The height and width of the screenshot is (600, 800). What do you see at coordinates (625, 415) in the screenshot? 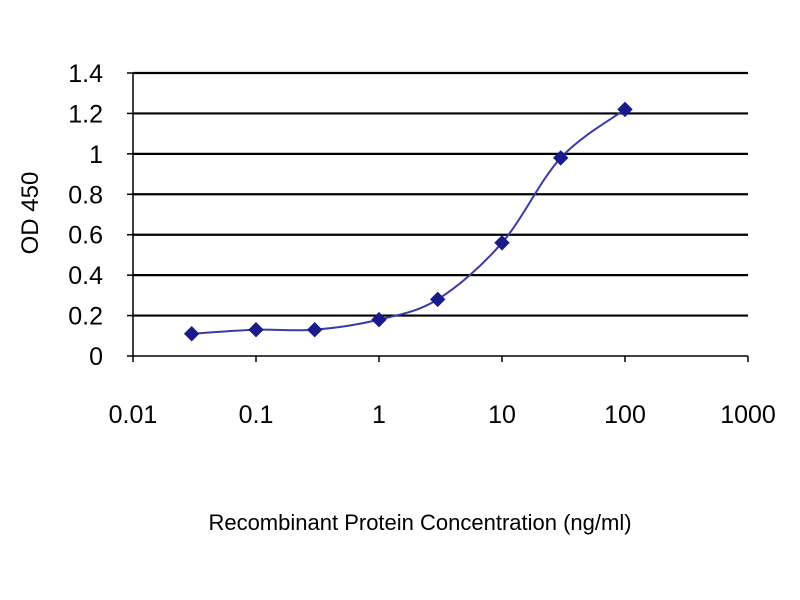
I see `x-tick-label: 100` at bounding box center [625, 415].